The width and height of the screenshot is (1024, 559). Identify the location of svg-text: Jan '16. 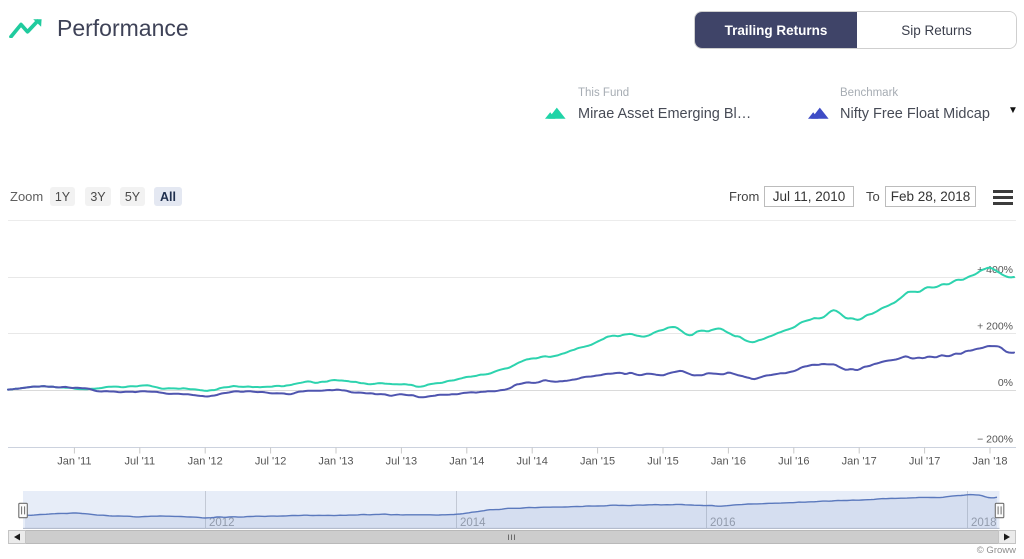
(728, 462).